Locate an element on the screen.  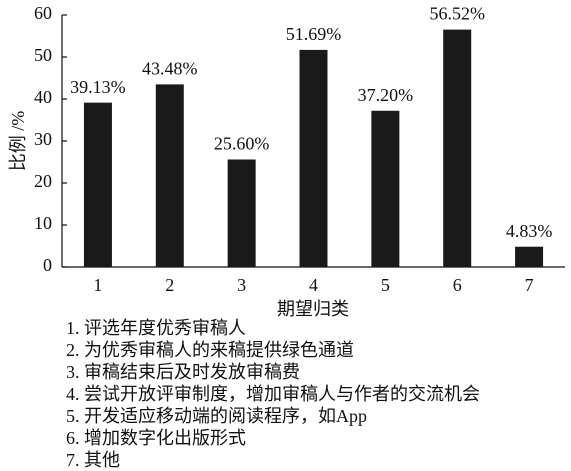
value-label: 39.13% is located at coordinates (98, 87).